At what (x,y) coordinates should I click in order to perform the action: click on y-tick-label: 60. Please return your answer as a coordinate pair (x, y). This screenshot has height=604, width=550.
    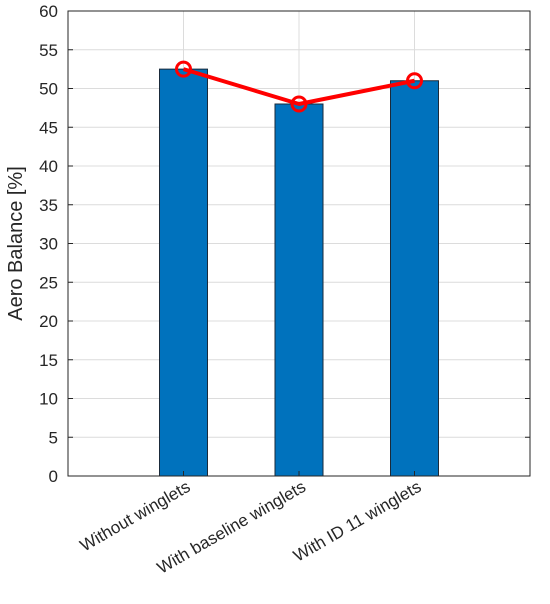
    Looking at the image, I should click on (48, 11).